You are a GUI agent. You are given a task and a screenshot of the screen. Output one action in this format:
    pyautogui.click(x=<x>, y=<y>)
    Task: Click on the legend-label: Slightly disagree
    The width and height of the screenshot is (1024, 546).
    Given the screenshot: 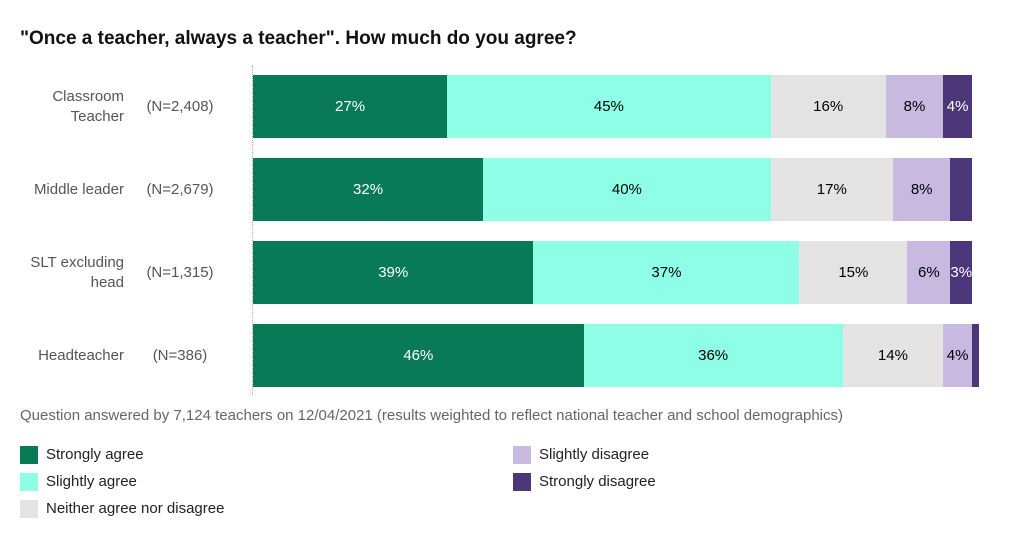 What is the action you would take?
    pyautogui.click(x=594, y=454)
    